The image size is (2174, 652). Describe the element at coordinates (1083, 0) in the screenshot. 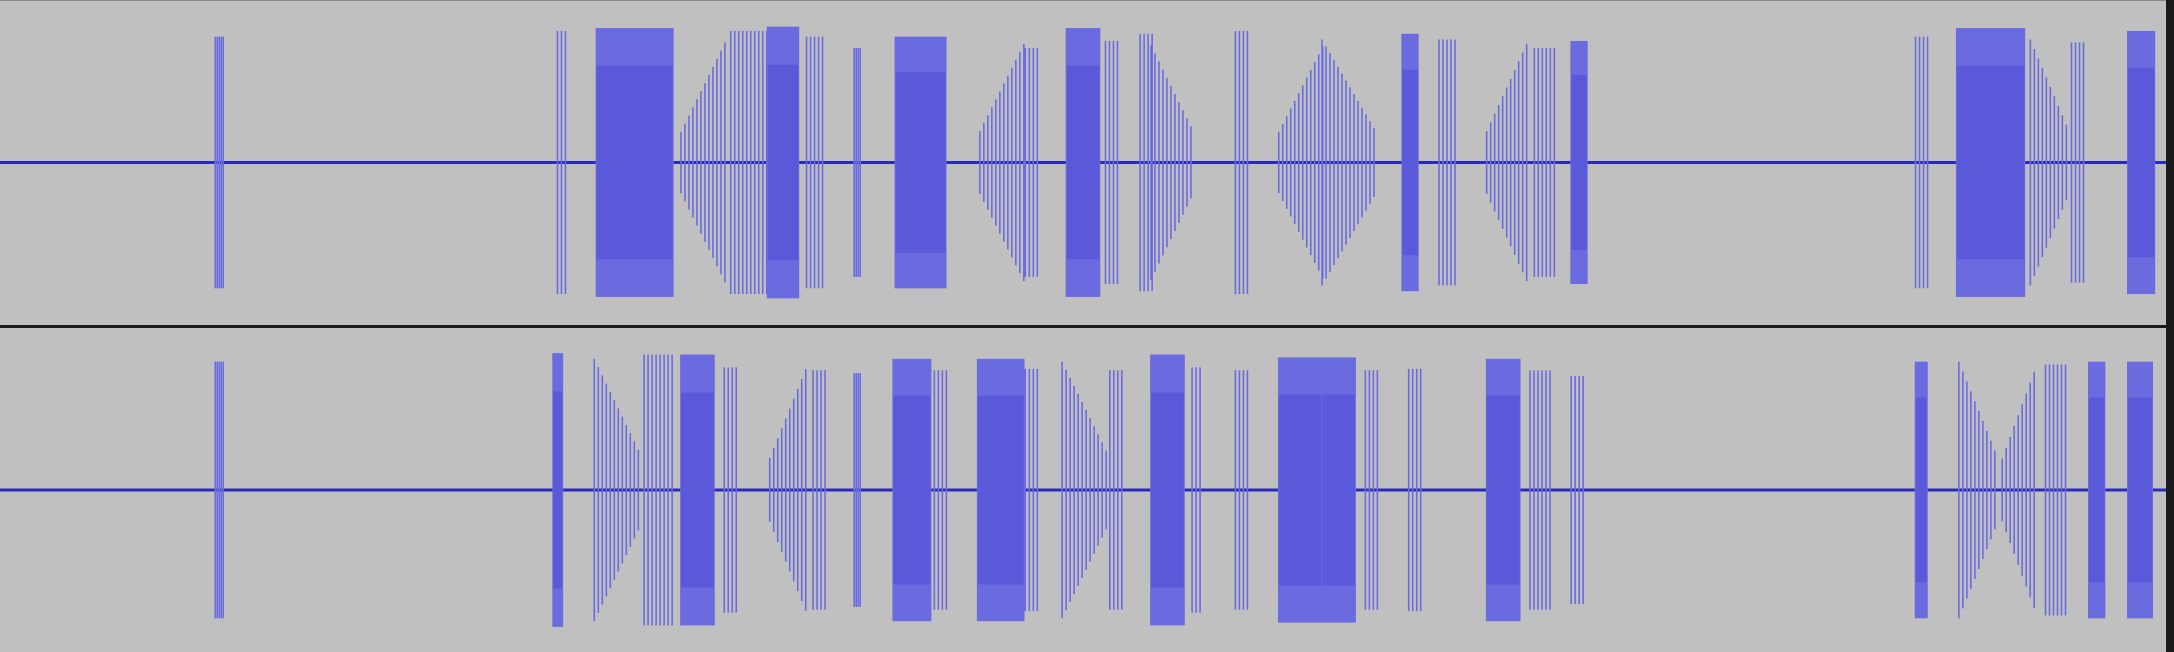

I see `top-edge` at that location.